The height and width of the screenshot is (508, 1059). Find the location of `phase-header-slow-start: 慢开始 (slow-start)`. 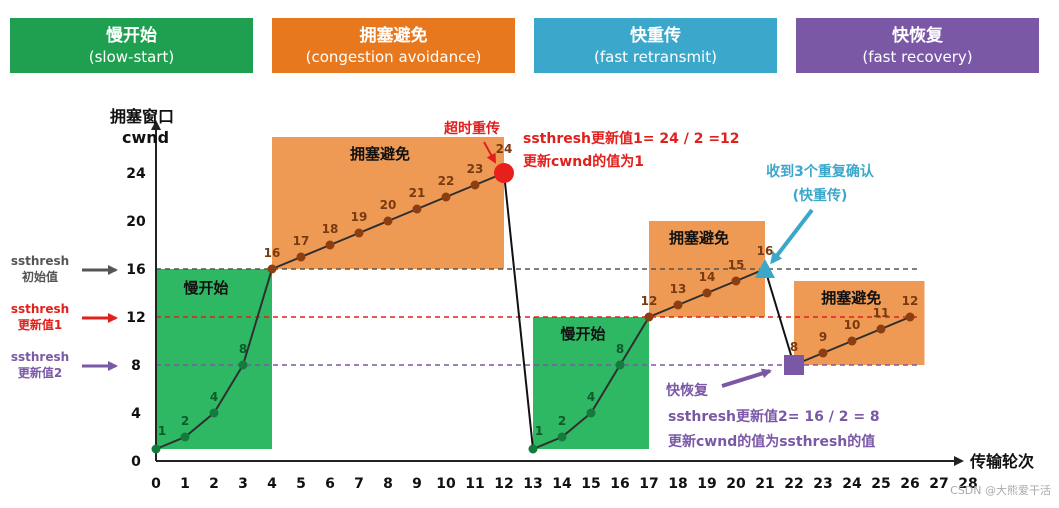

phase-header-slow-start: 慢开始 (slow-start) is located at coordinates (131, 45).